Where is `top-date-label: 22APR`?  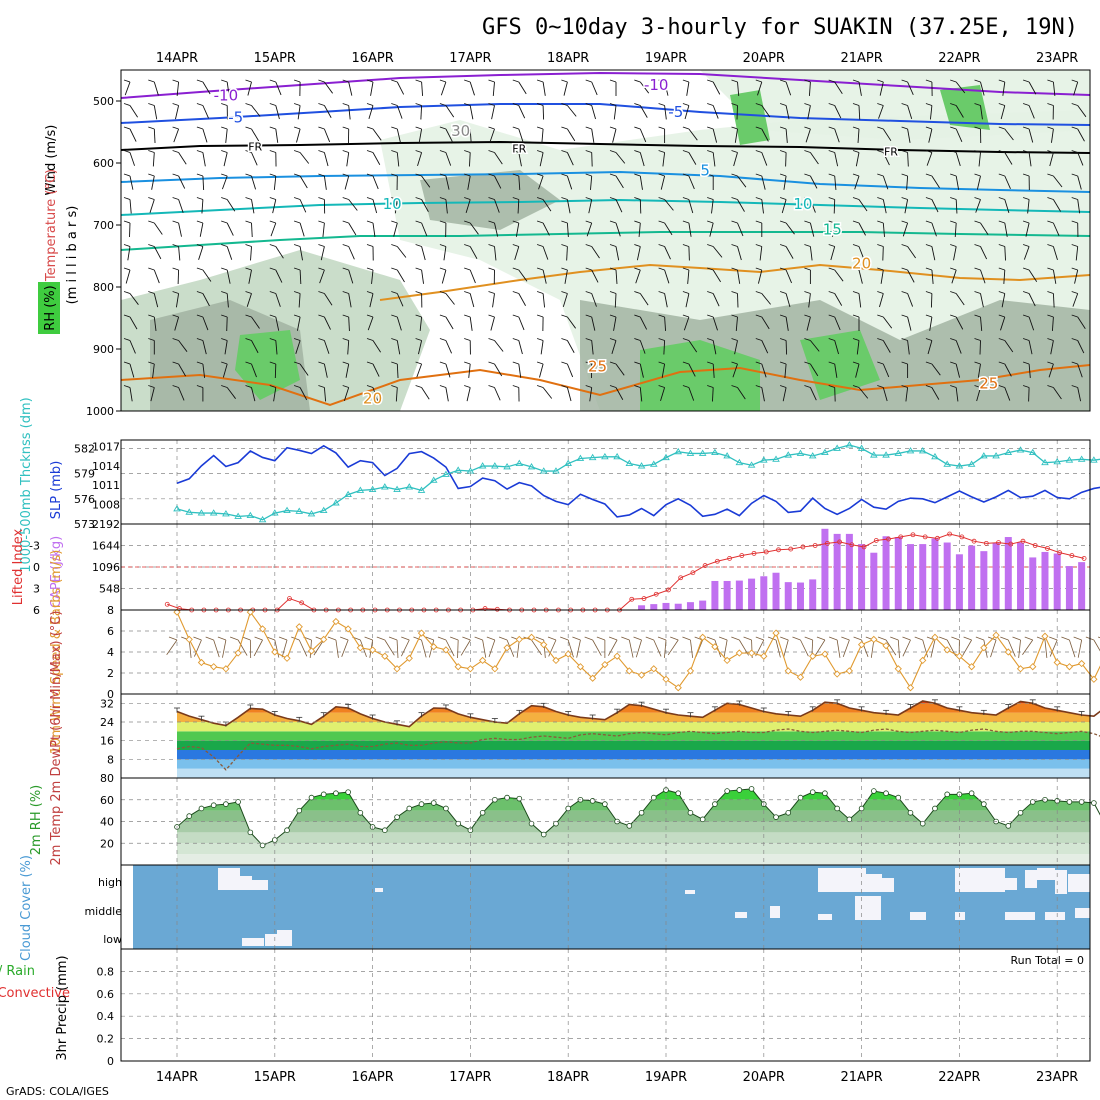
top-date-label: 22APR is located at coordinates (959, 58).